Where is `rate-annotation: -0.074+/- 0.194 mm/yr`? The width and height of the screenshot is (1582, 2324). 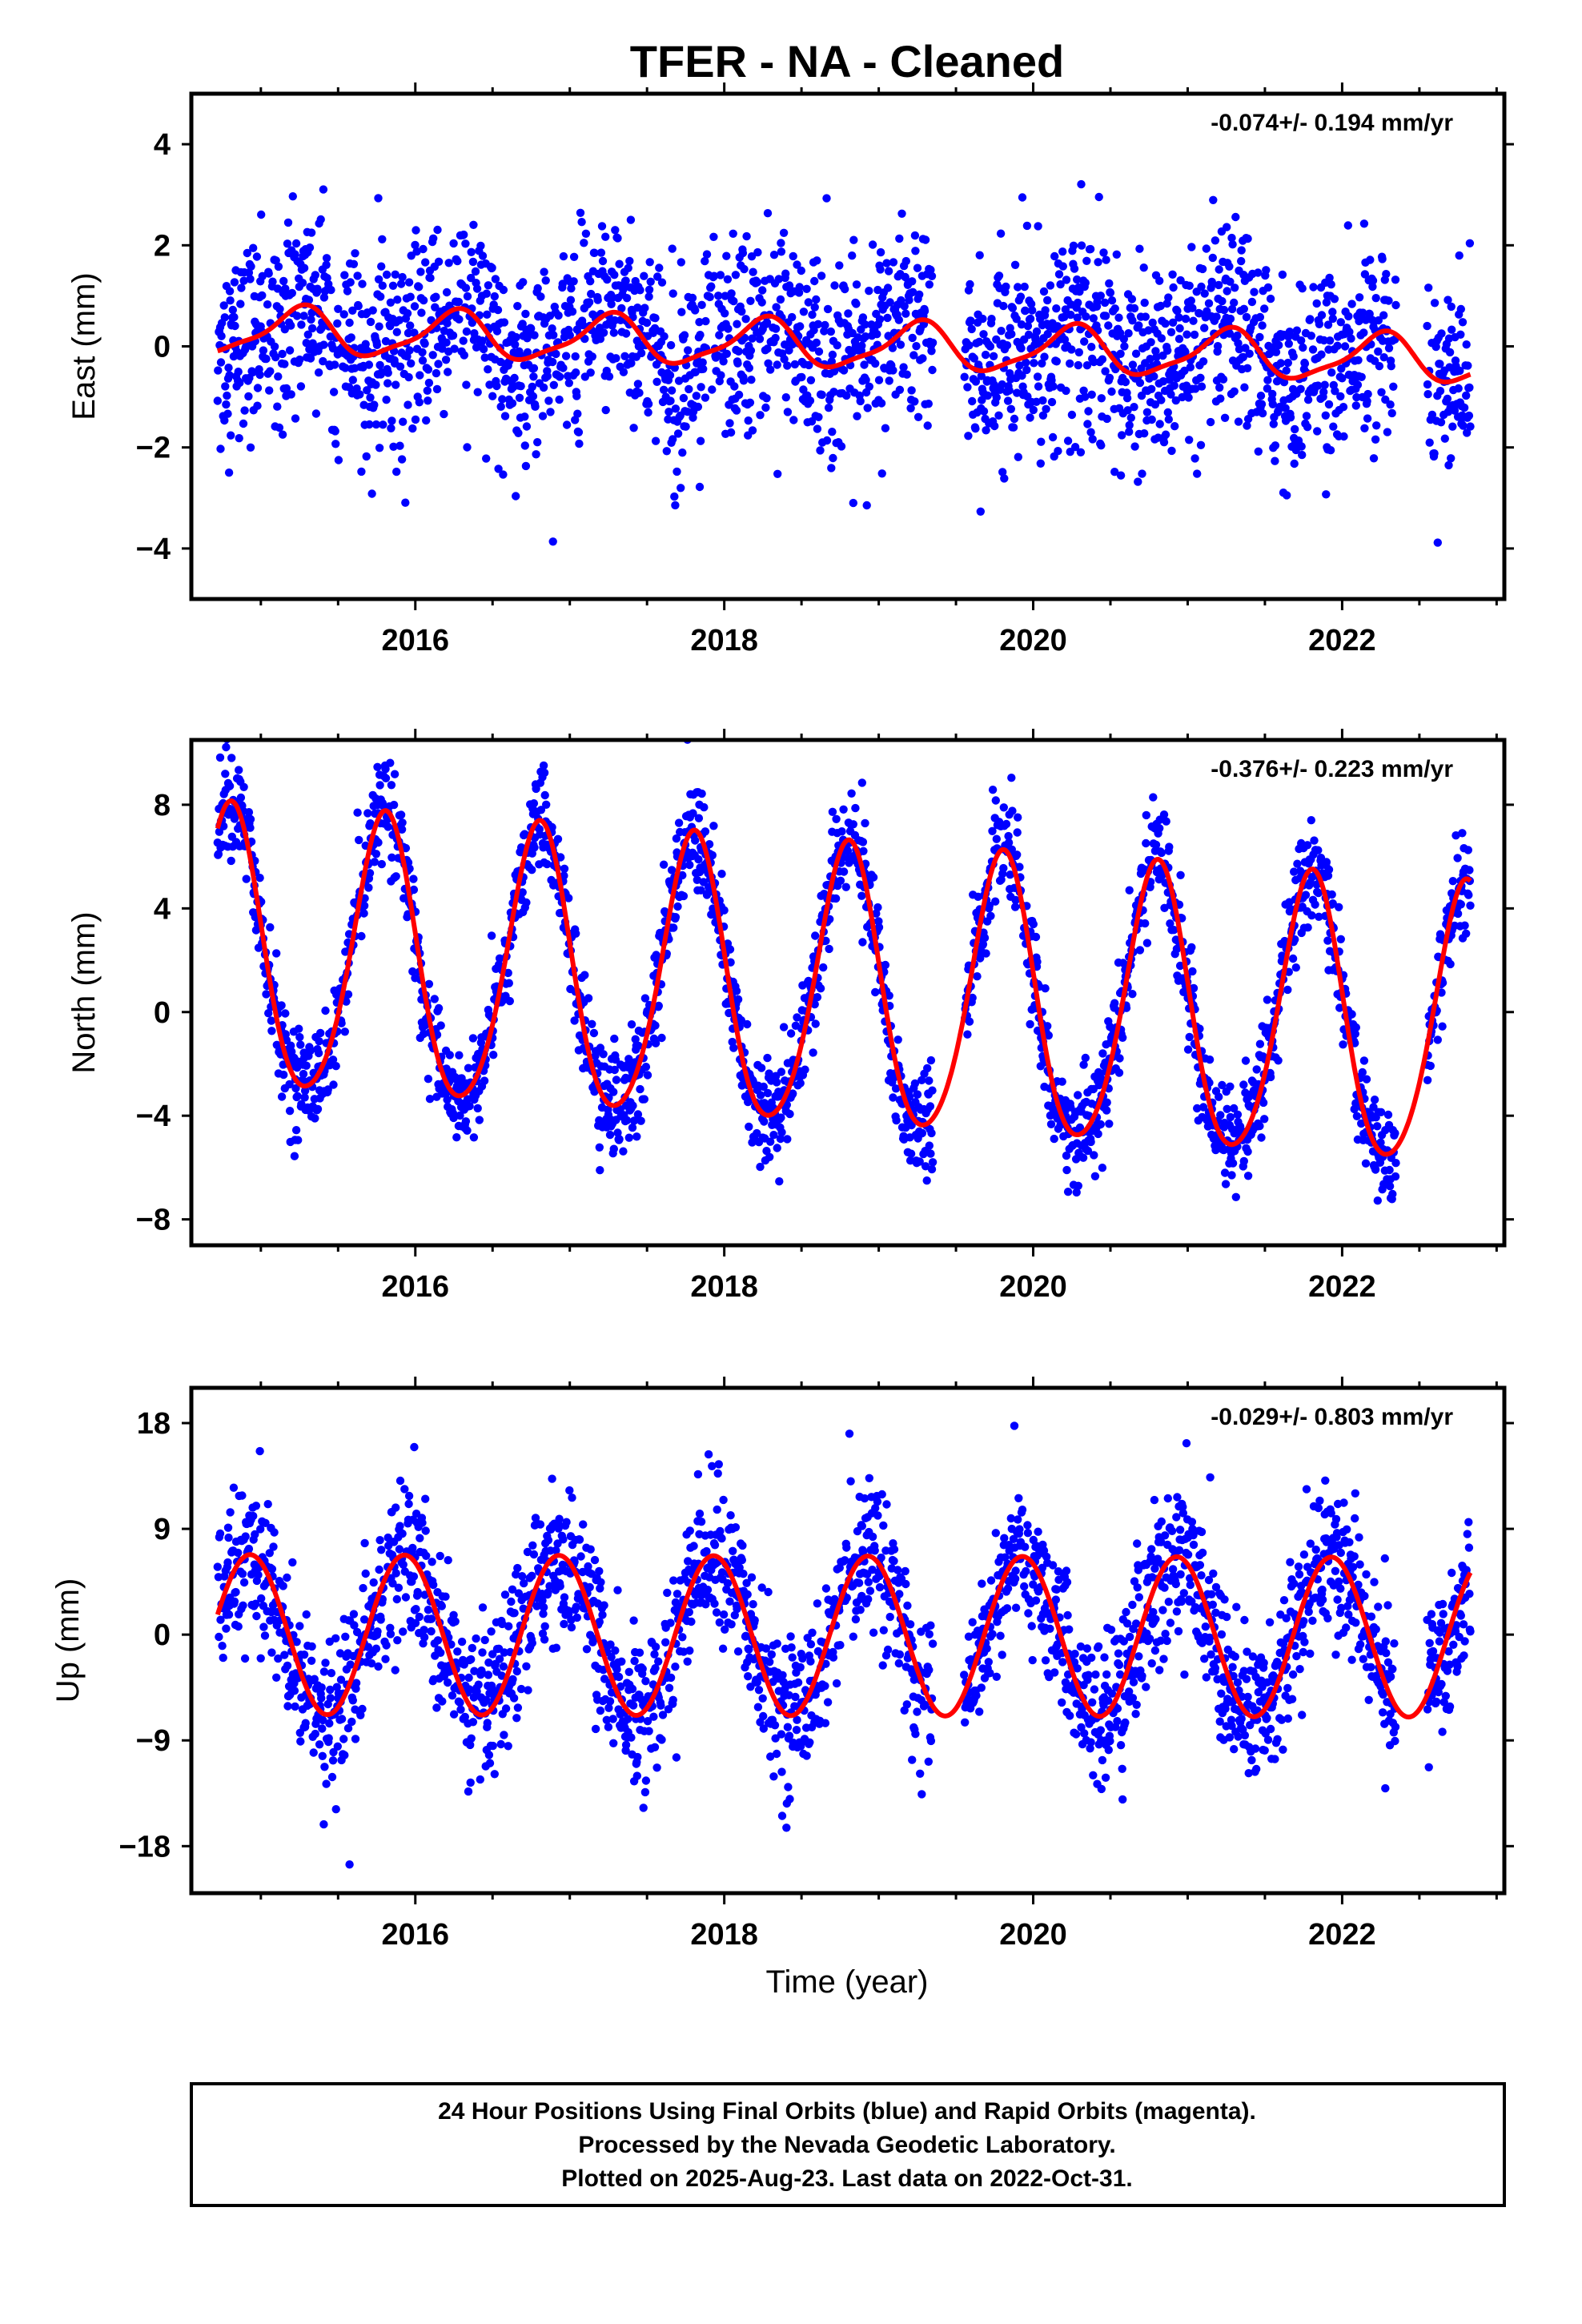 rate-annotation: -0.074+/- 0.194 mm/yr is located at coordinates (1332, 123).